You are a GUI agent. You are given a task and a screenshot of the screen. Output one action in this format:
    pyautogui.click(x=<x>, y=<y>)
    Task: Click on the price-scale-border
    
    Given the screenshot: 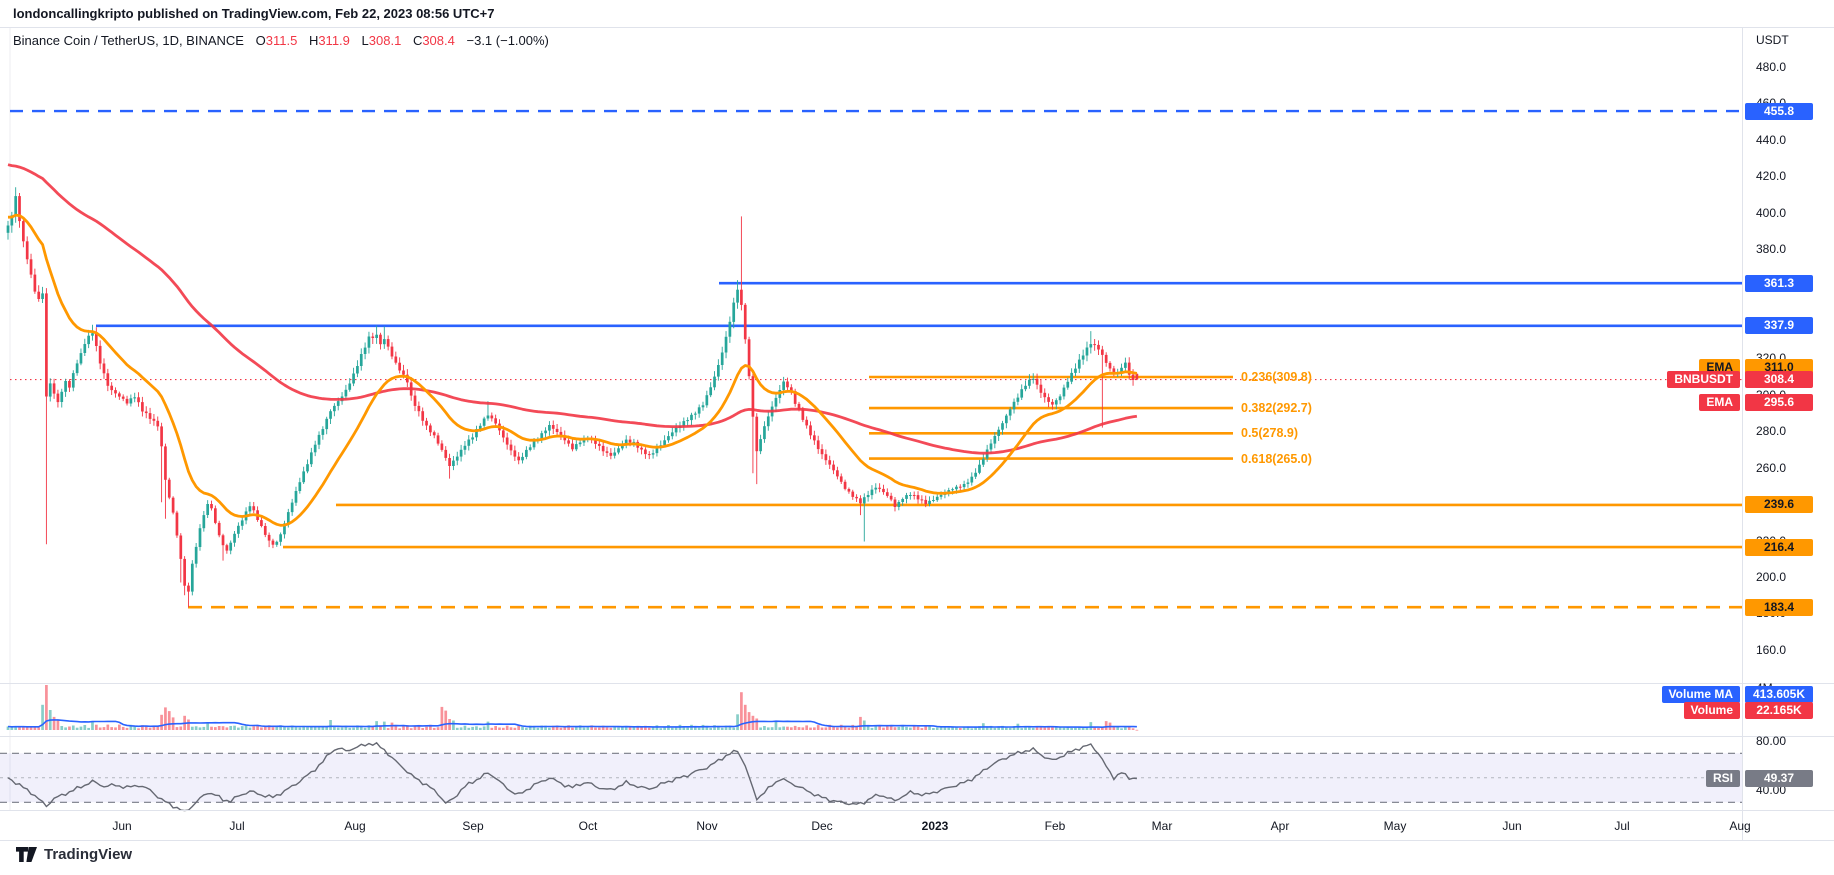 What is the action you would take?
    pyautogui.click(x=1742, y=434)
    